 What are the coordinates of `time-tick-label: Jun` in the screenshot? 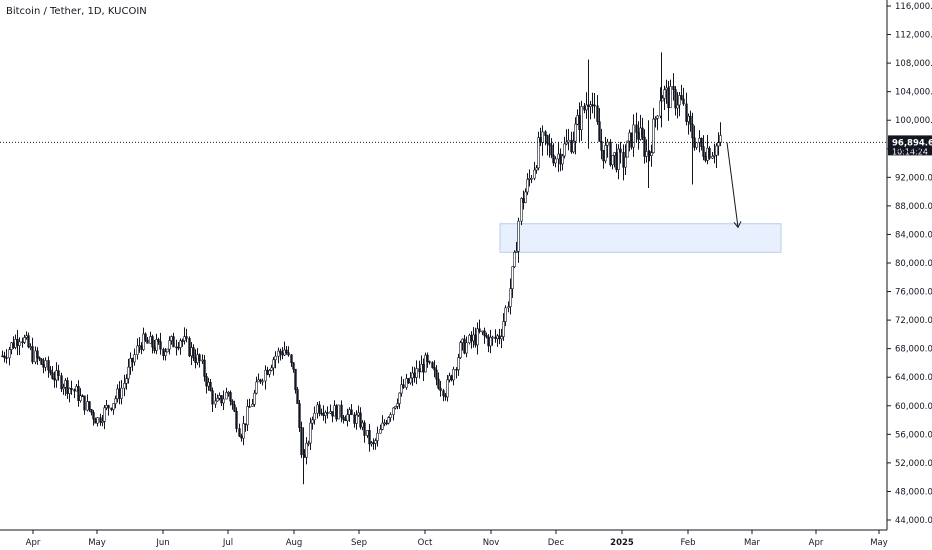 It's located at (162, 543).